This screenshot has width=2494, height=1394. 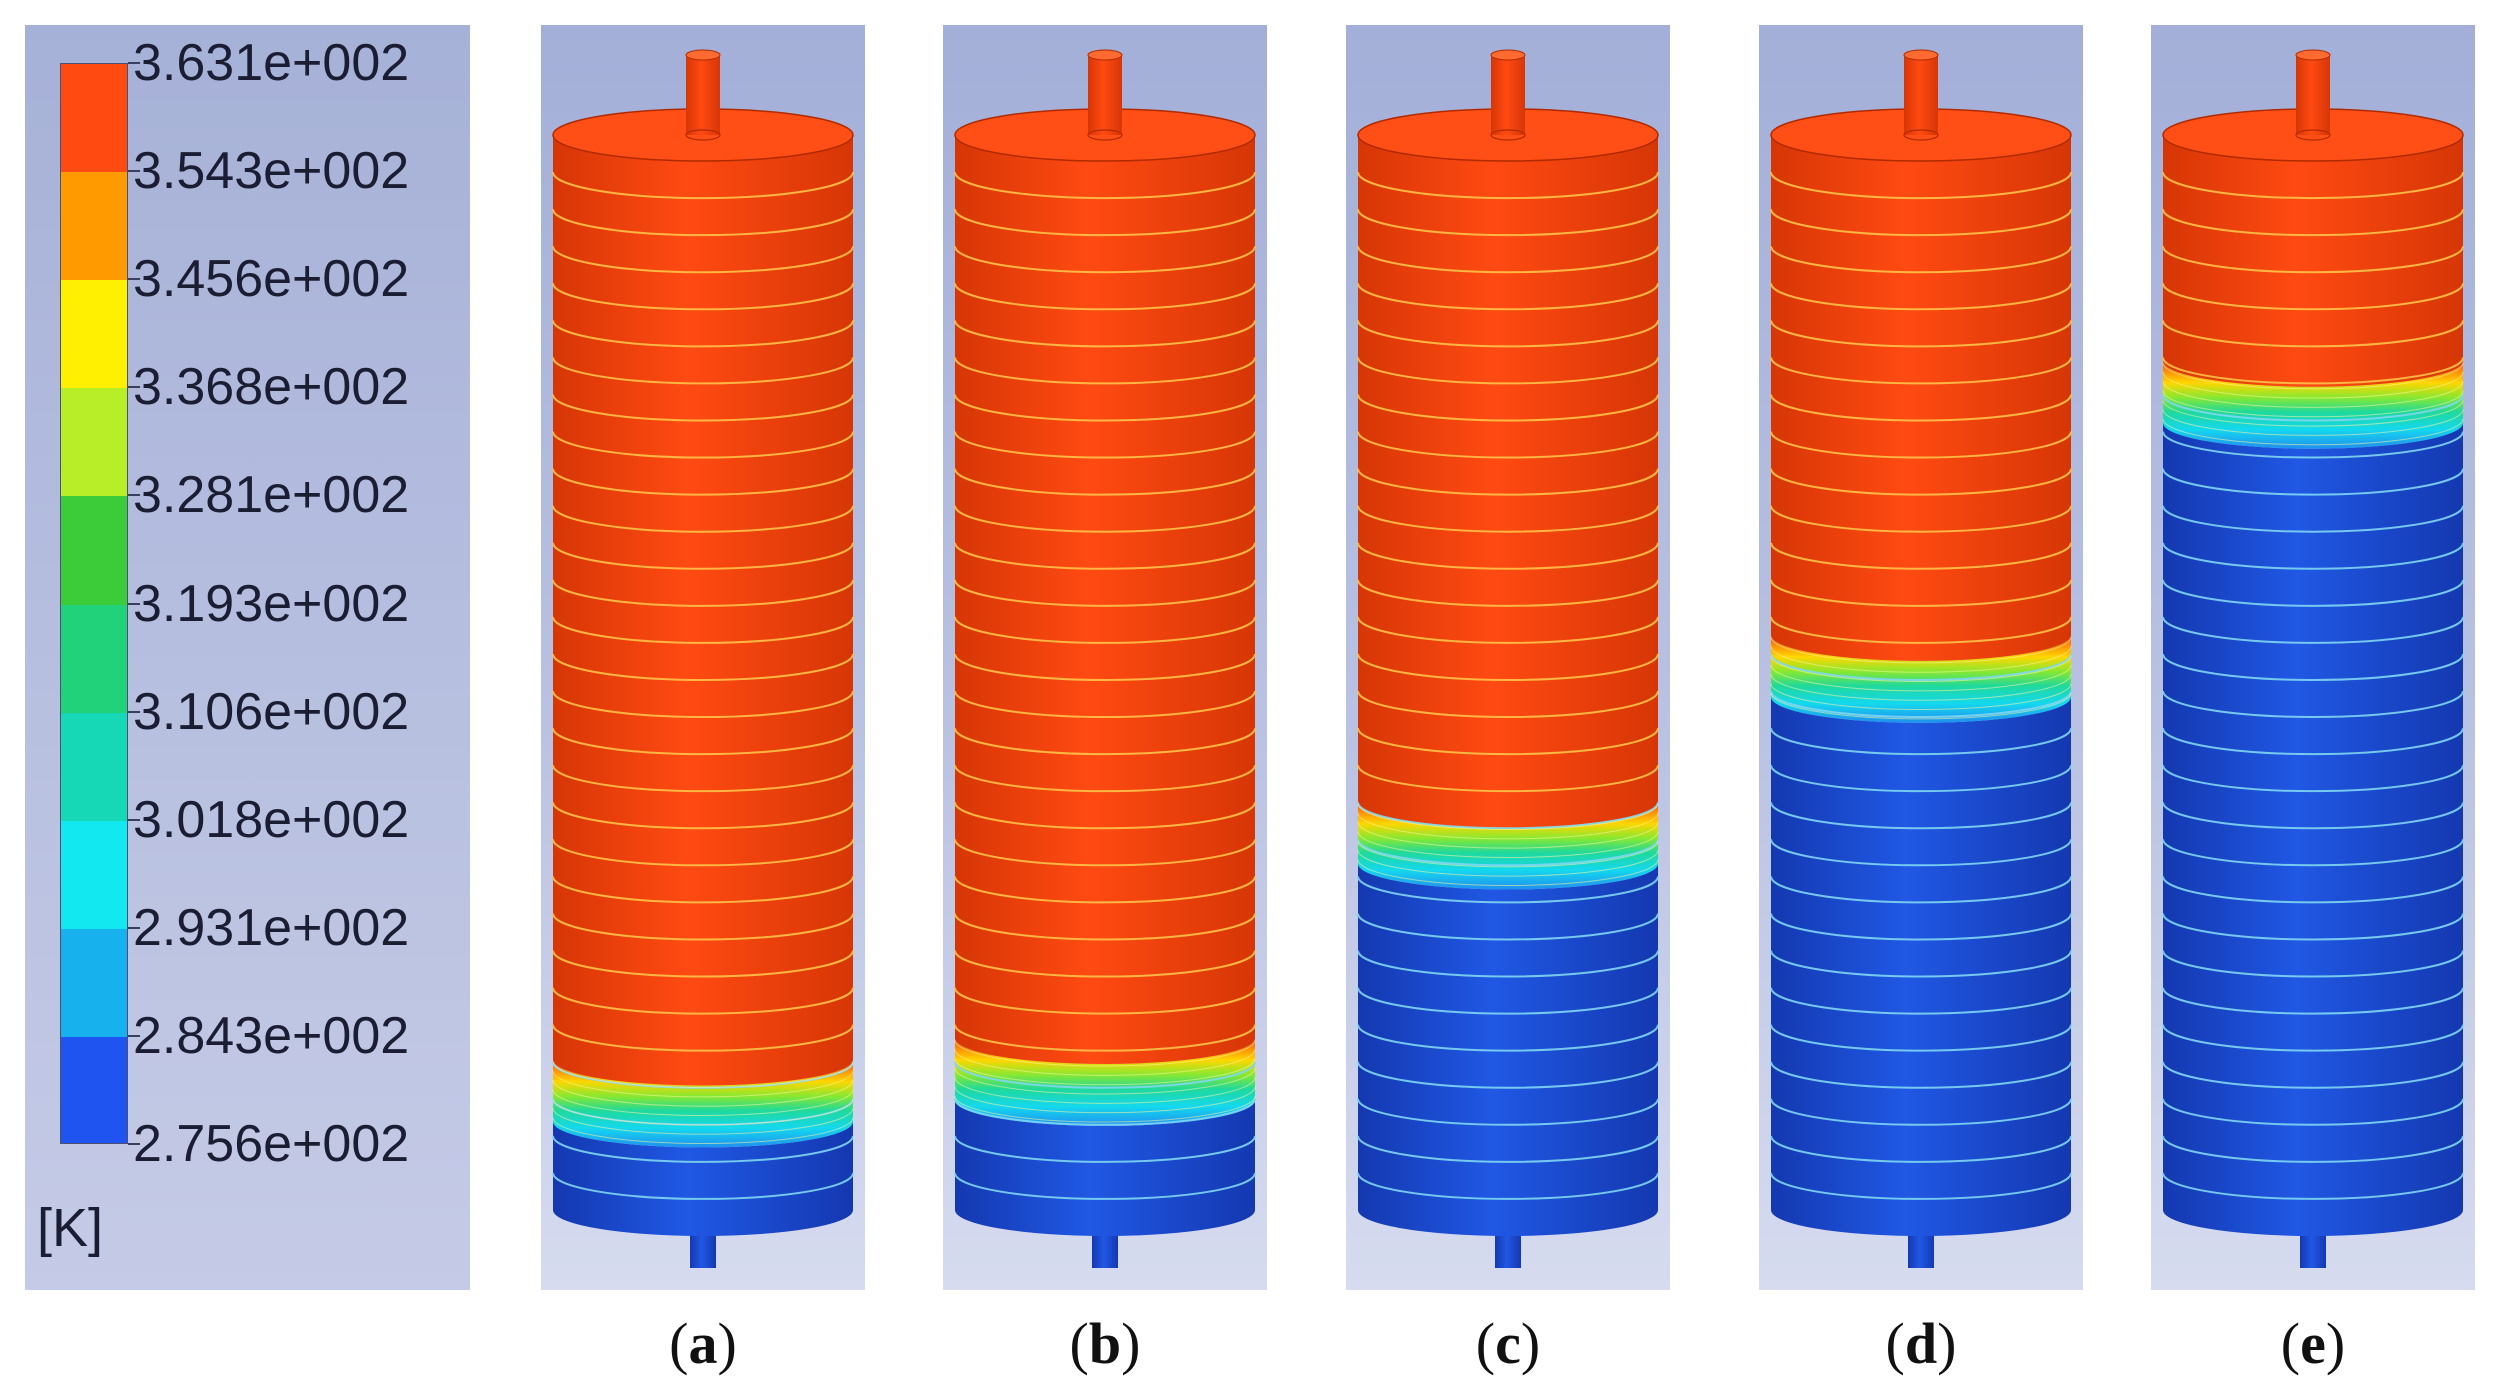 I want to click on panel-caption-d: (d), so click(x=1921, y=1343).